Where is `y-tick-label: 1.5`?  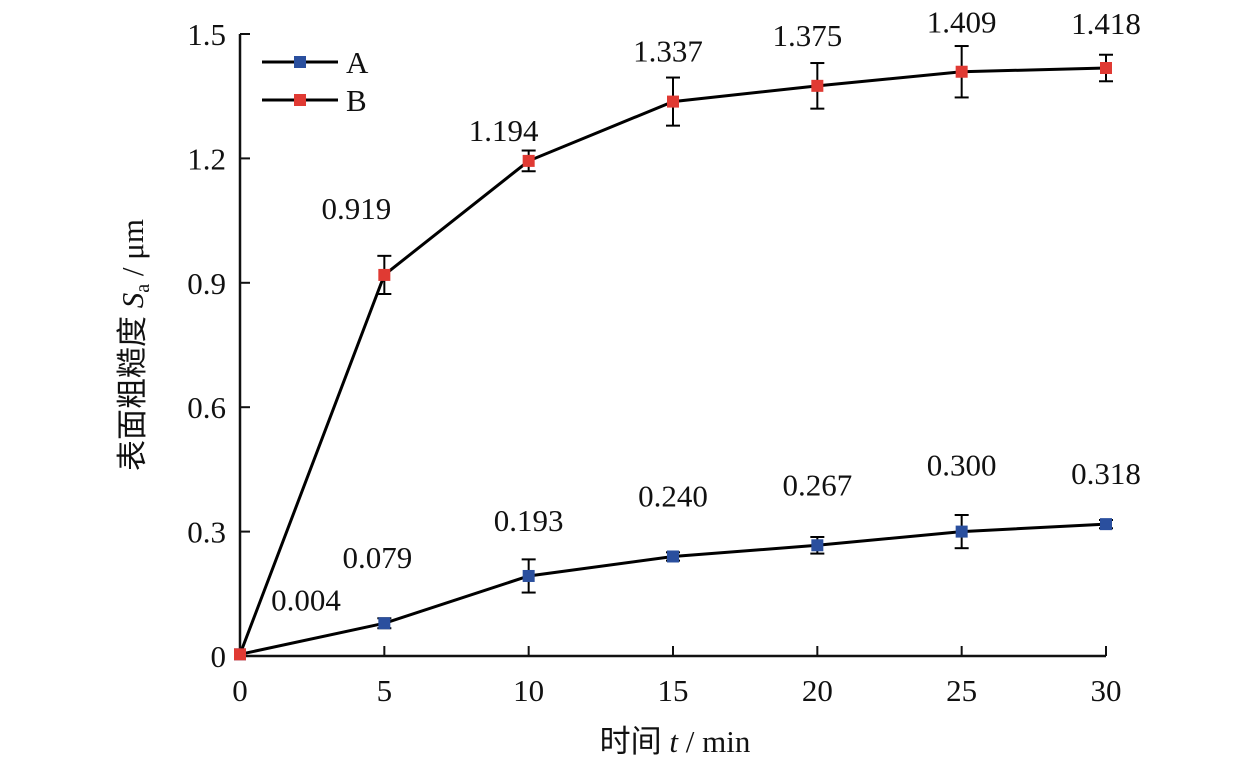 y-tick-label: 1.5 is located at coordinates (206, 34).